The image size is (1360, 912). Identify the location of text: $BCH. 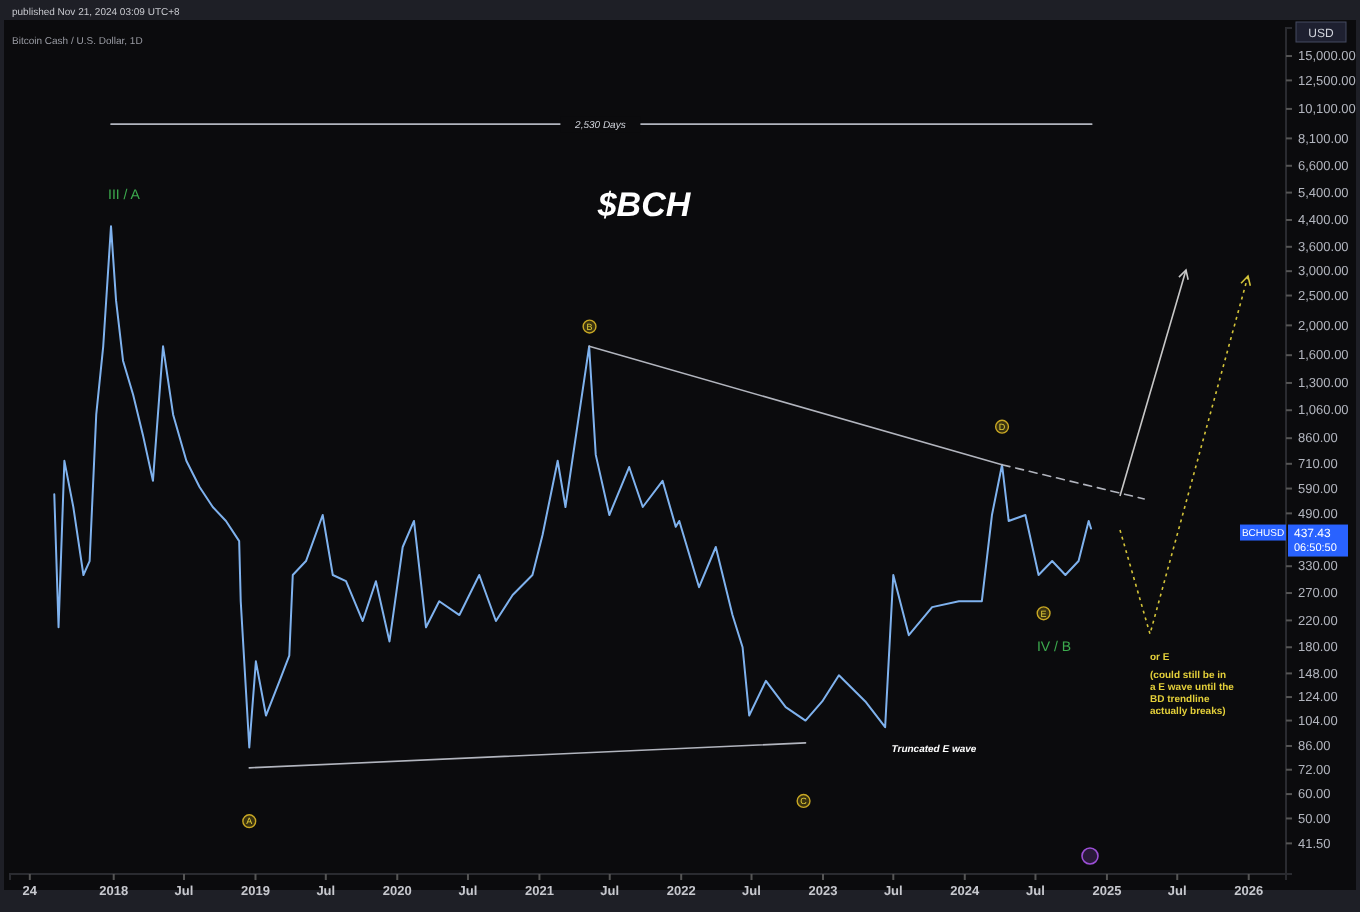
(643, 205).